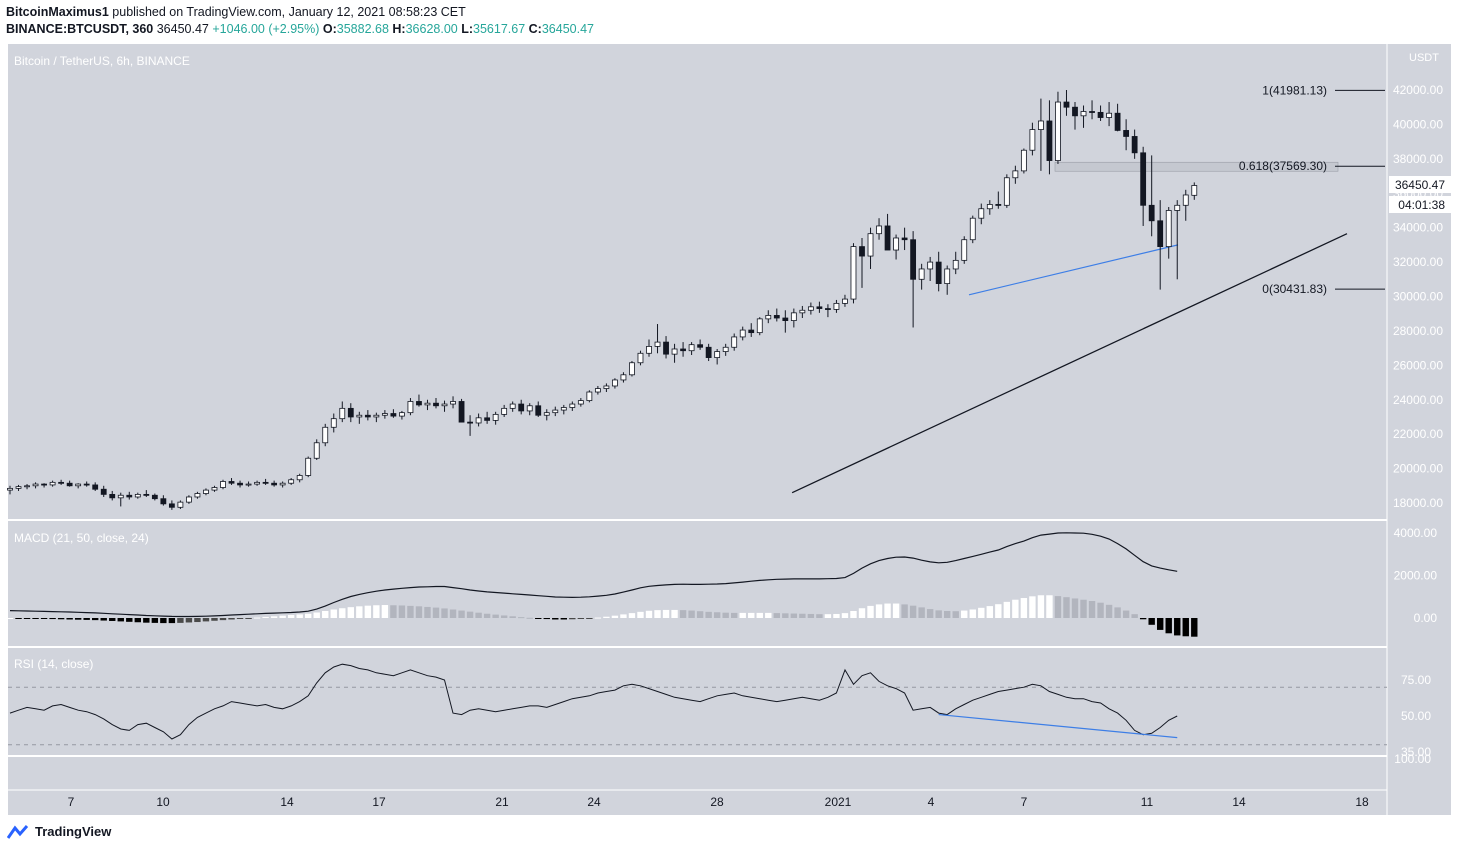 Image resolution: width=1459 pixels, height=852 pixels. Describe the element at coordinates (567, 29) in the screenshot. I see `close-value: 36450.47` at that location.